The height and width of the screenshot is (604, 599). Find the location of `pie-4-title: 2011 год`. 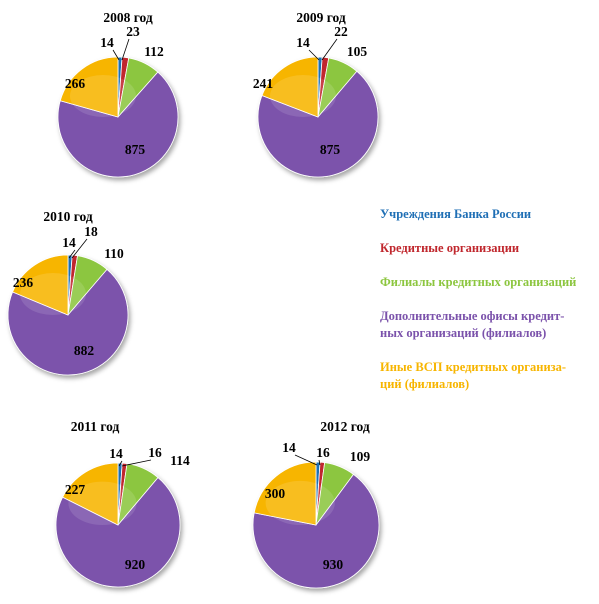

pie-4-title: 2011 год is located at coordinates (95, 426).